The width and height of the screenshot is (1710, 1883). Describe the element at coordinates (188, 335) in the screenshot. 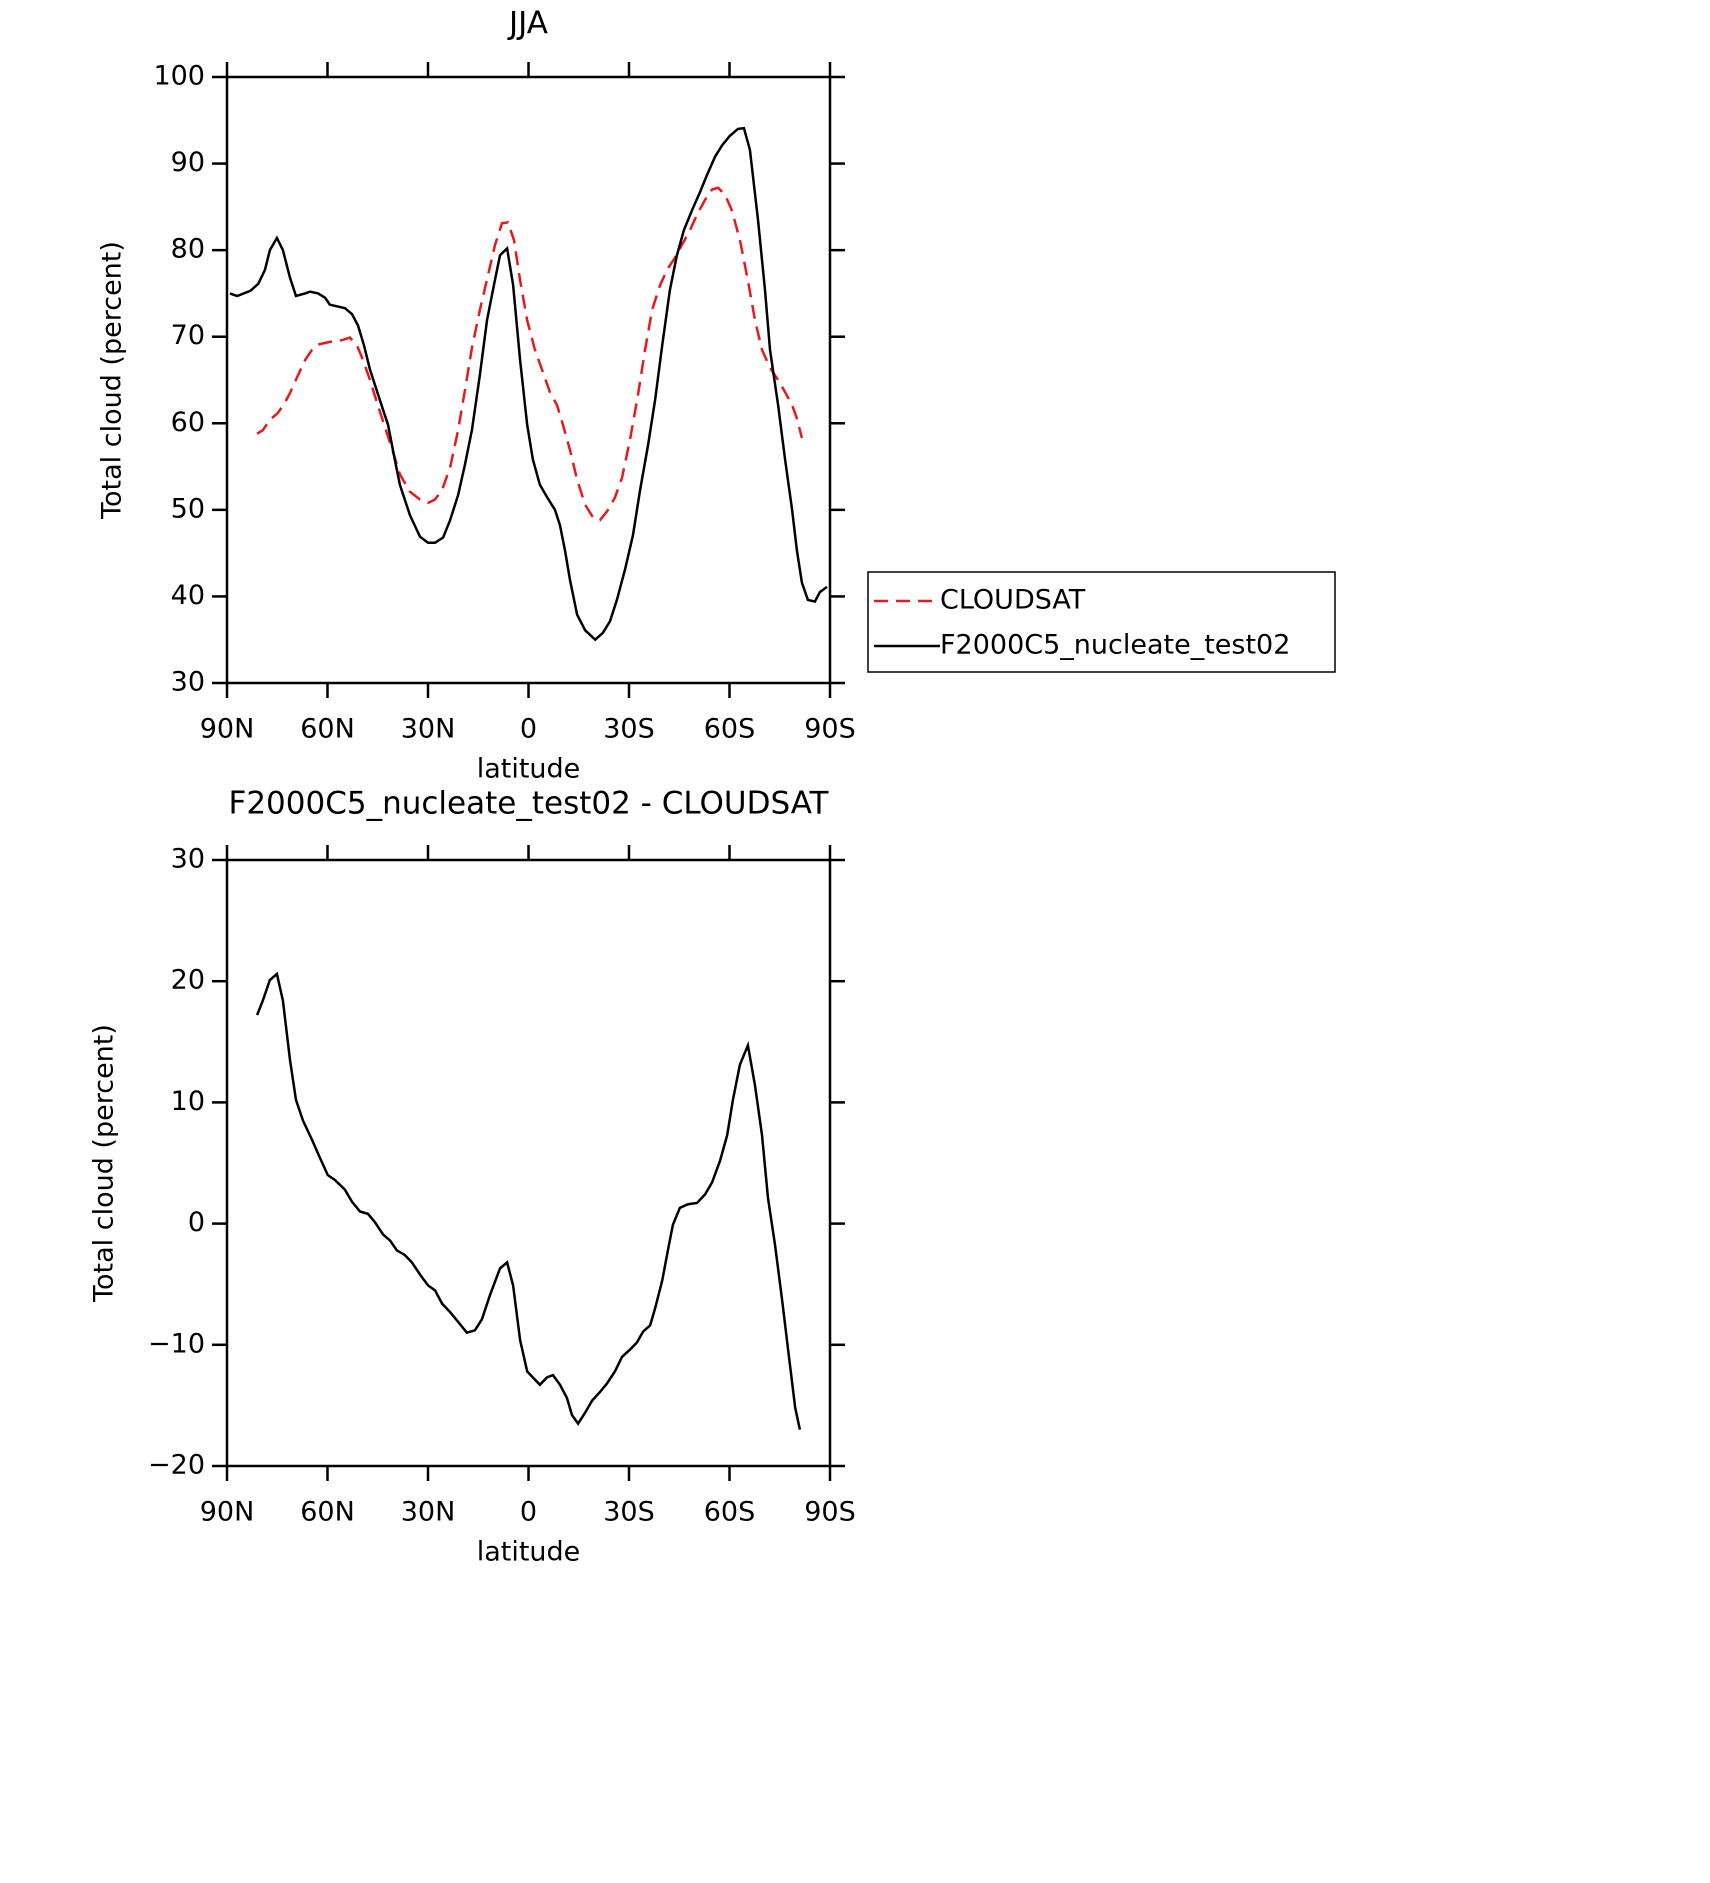

I see `y-tick-label: 70` at that location.